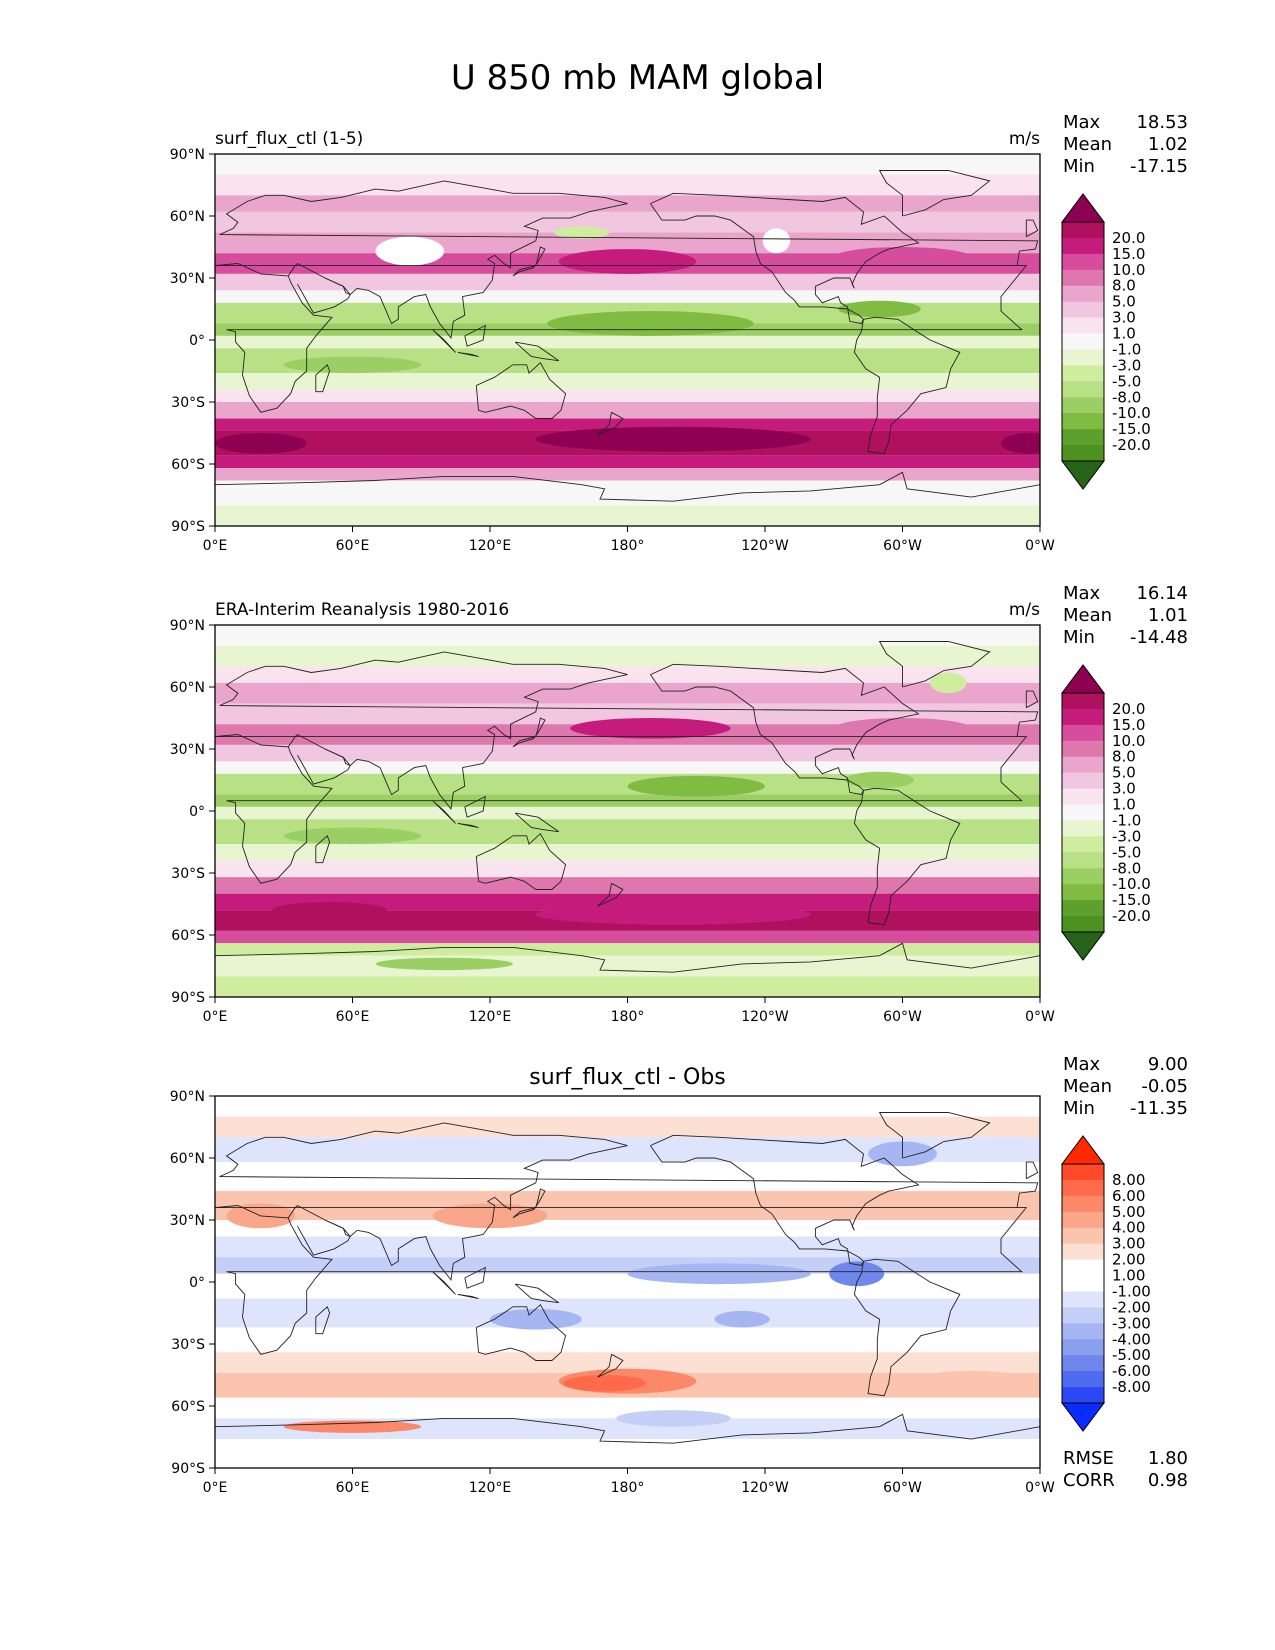 Image resolution: width=1275 pixels, height=1650 pixels. What do you see at coordinates (1131, 916) in the screenshot?
I see `colorbar-label: -20.0` at bounding box center [1131, 916].